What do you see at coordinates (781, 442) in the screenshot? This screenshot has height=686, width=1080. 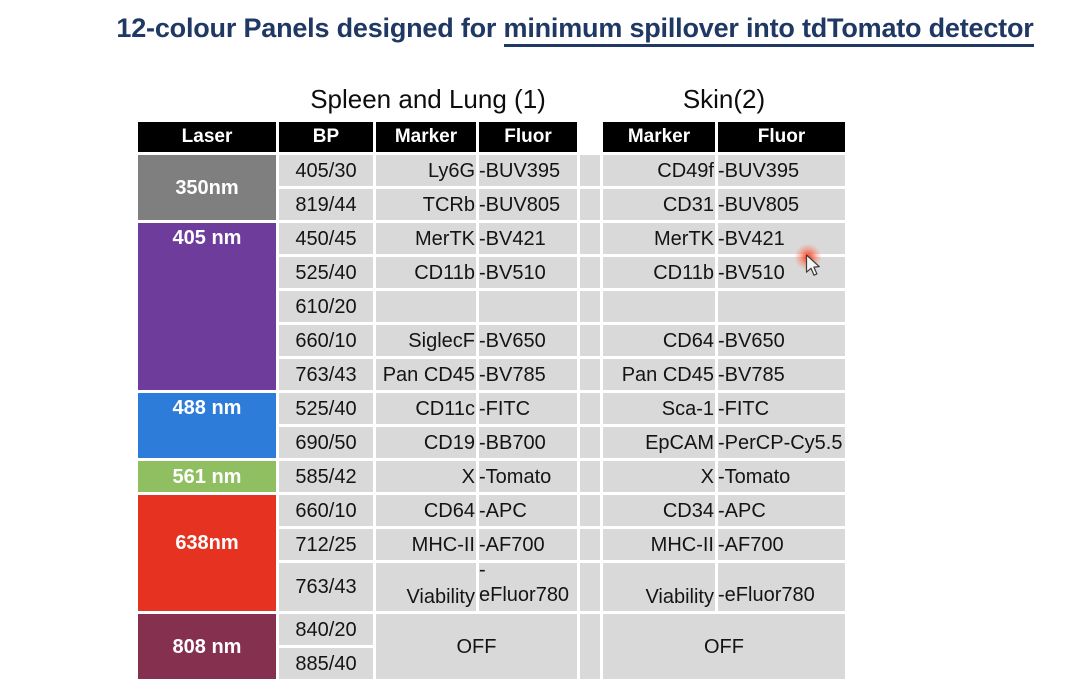 I see `fluor-cell: -PerCP-Cy5.5` at bounding box center [781, 442].